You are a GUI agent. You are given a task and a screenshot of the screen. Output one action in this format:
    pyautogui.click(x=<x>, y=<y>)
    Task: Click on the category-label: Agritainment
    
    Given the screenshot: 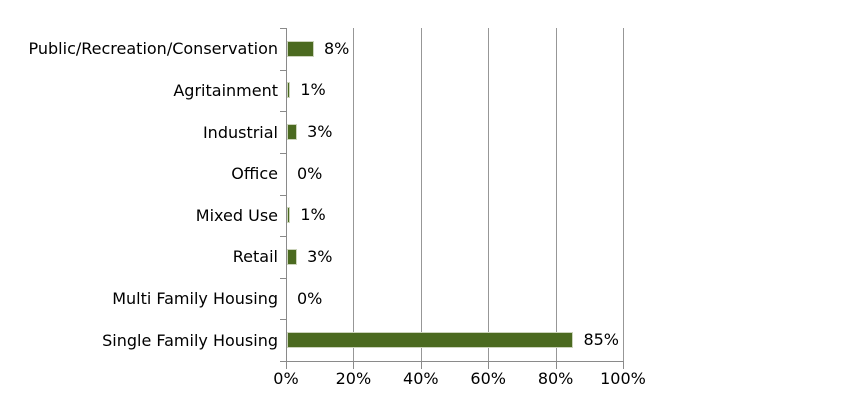 What is the action you would take?
    pyautogui.click(x=225, y=90)
    